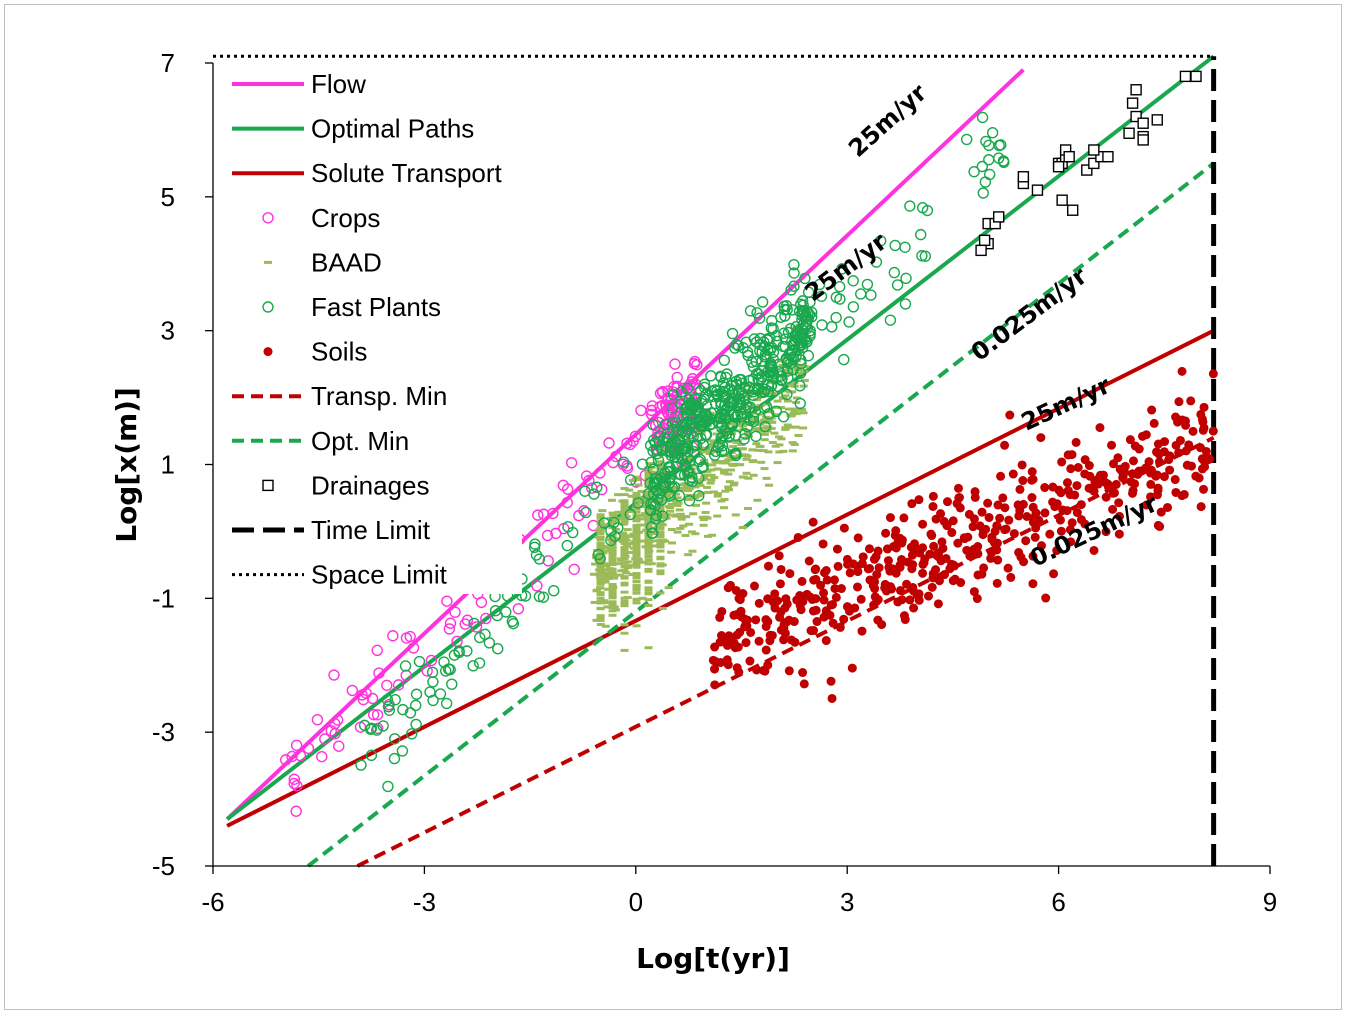  Describe the element at coordinates (1088, 163) in the screenshot. I see `series-drainages` at that location.